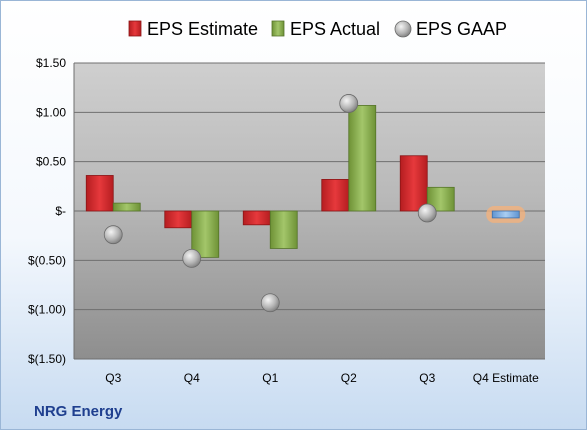  What do you see at coordinates (135, 28) in the screenshot?
I see `legend-swatch-estimate` at bounding box center [135, 28].